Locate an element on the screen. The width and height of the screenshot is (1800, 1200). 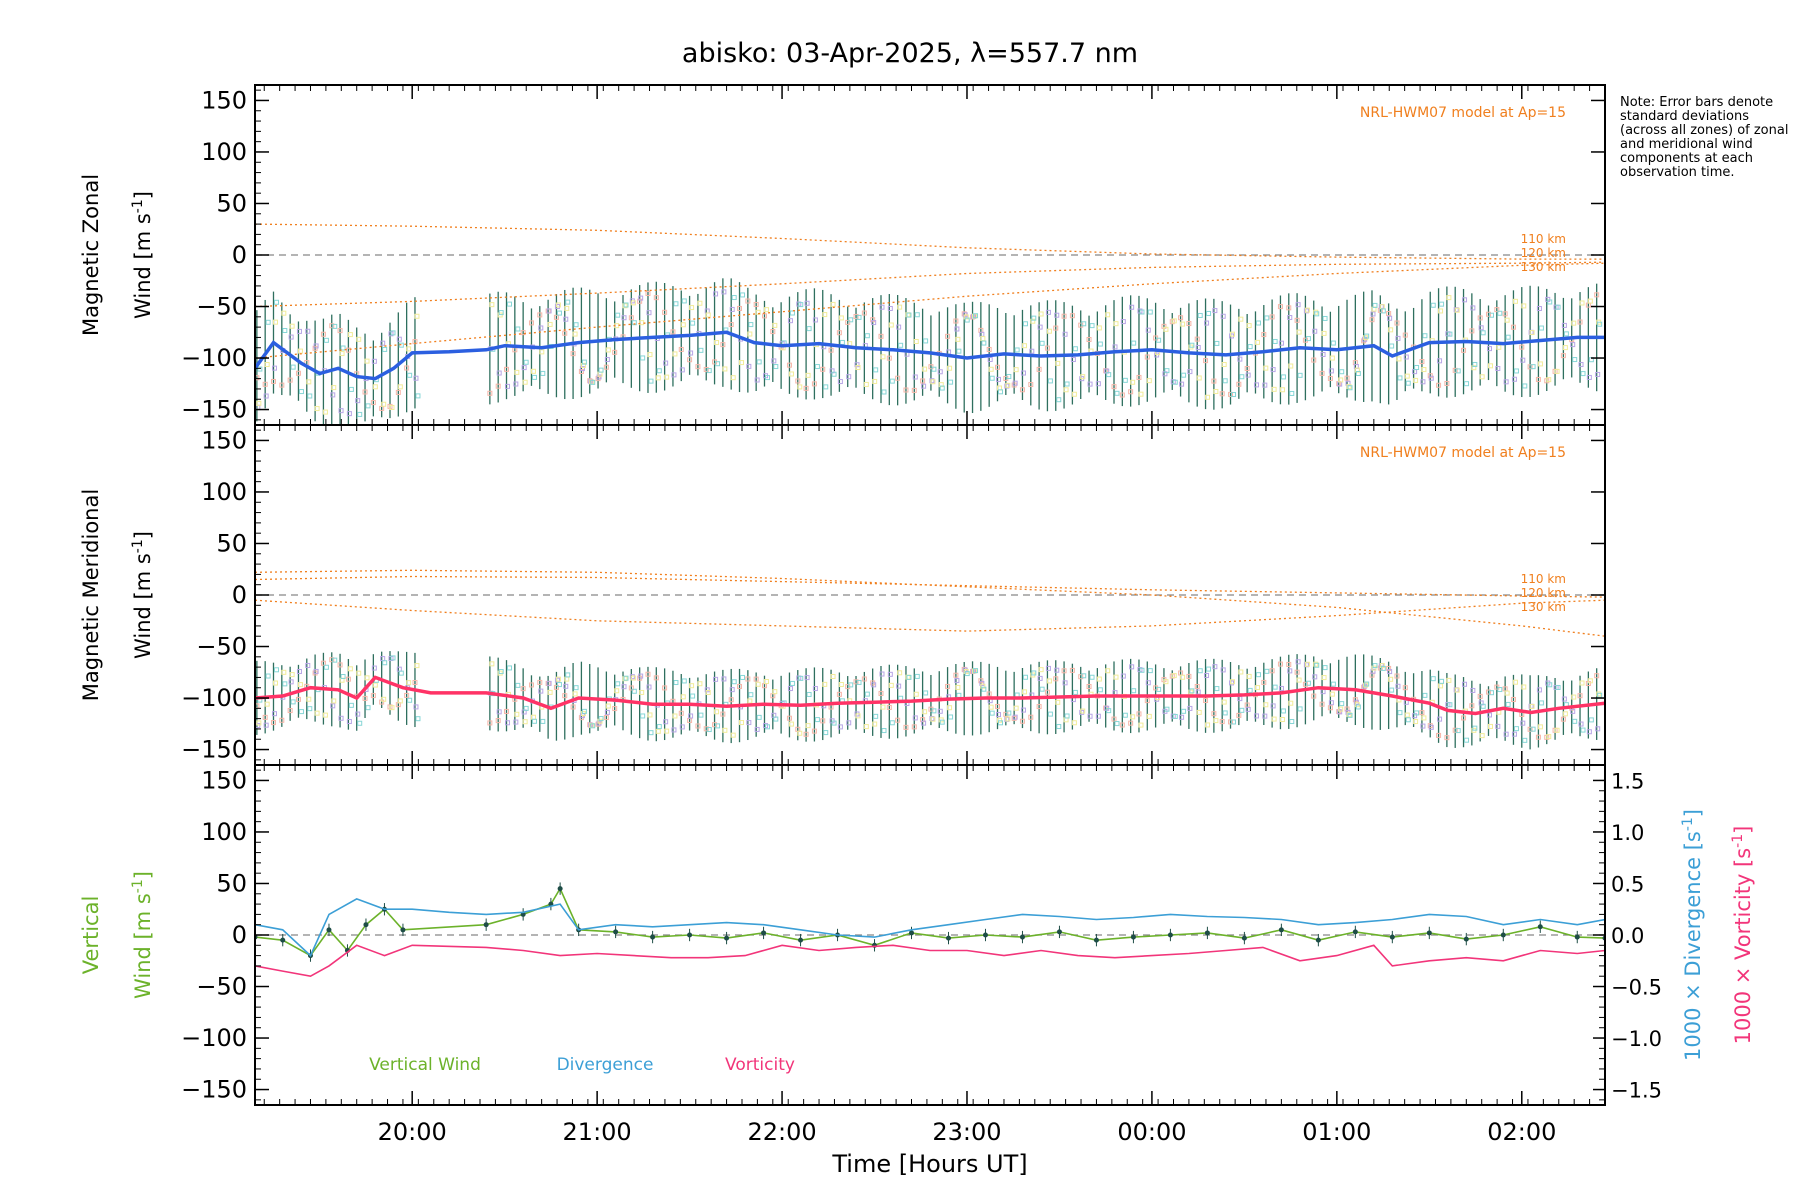
y-axis-label-line1: Vertical is located at coordinates (91, 935).